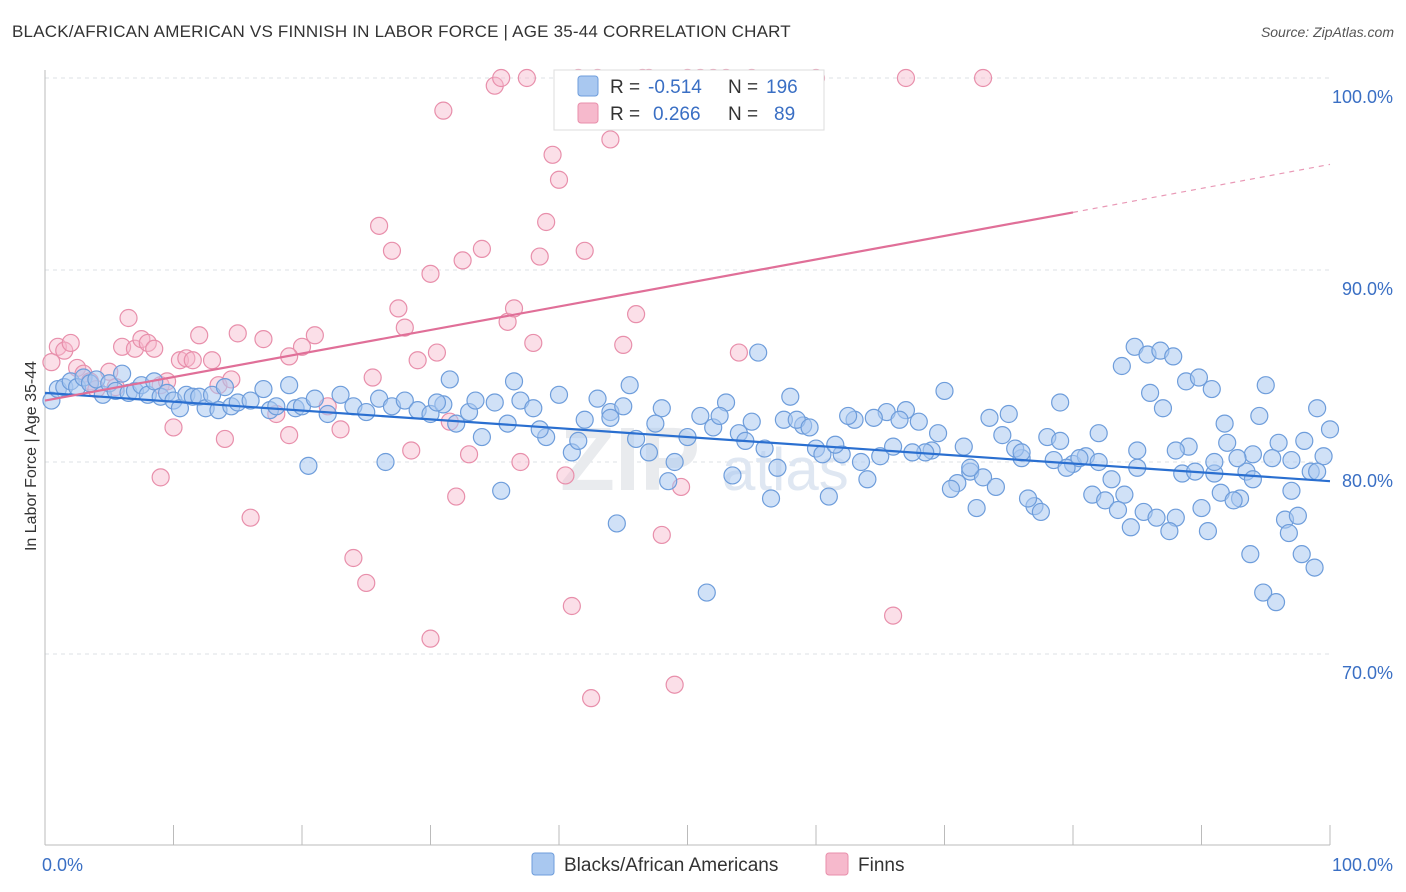  What do you see at coordinates (625, 114) in the screenshot?
I see `legend-r-label-pink: R =` at bounding box center [625, 114].